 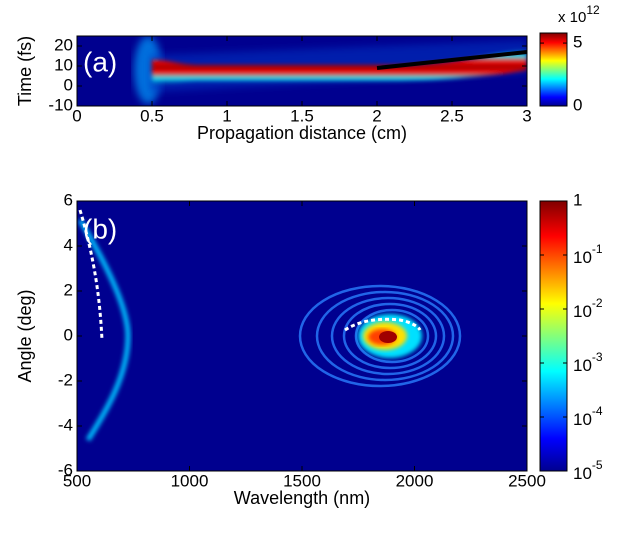 What do you see at coordinates (302, 133) in the screenshot?
I see `x-axis-label: Propagation distance (cm)` at bounding box center [302, 133].